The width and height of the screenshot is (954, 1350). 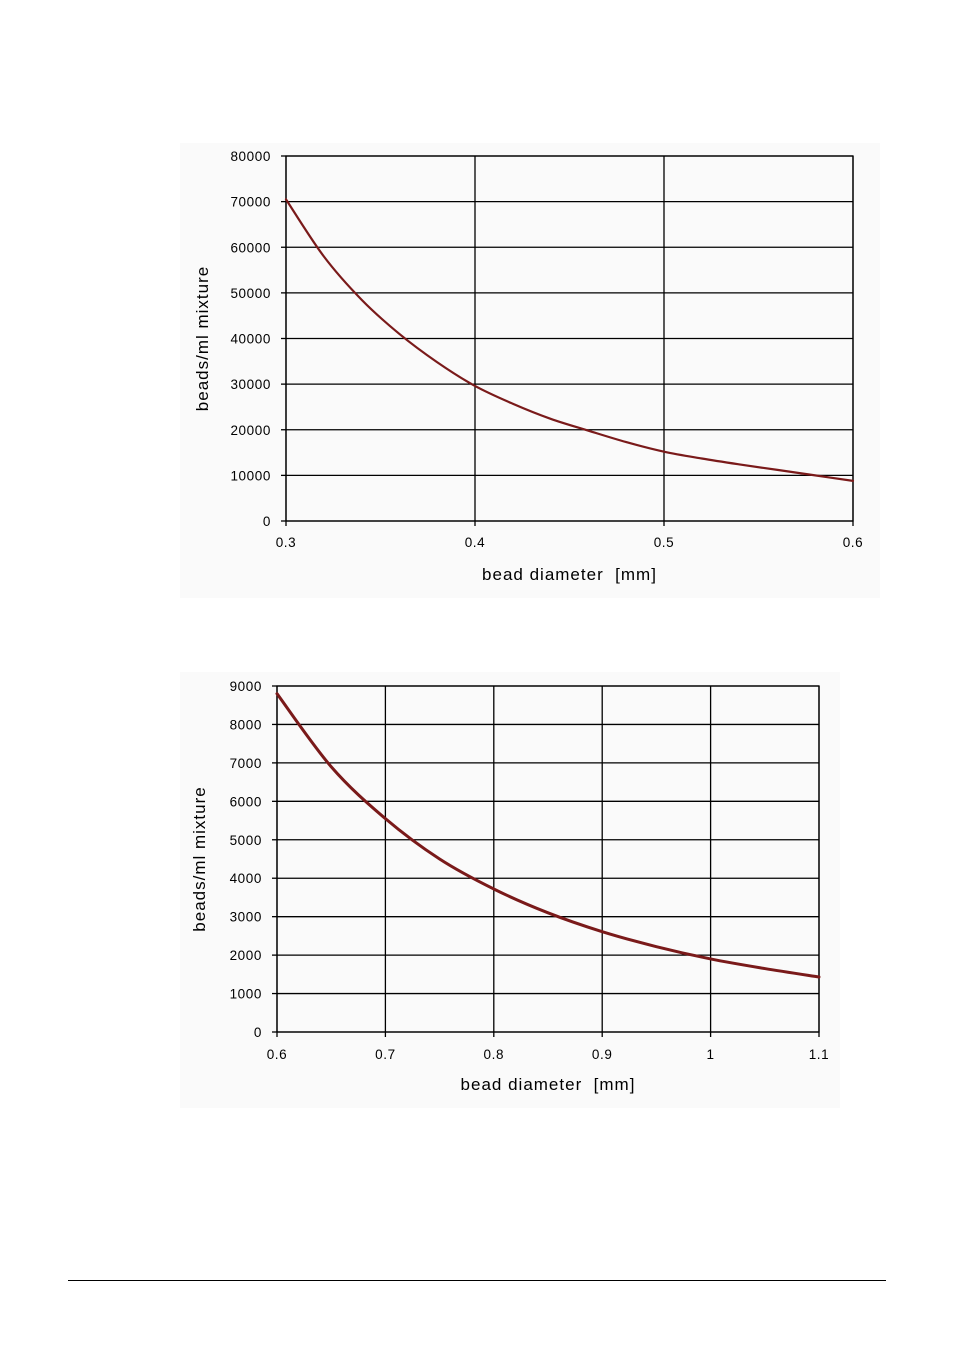 What do you see at coordinates (250, 247) in the screenshot?
I see `y-tick-label: 60000` at bounding box center [250, 247].